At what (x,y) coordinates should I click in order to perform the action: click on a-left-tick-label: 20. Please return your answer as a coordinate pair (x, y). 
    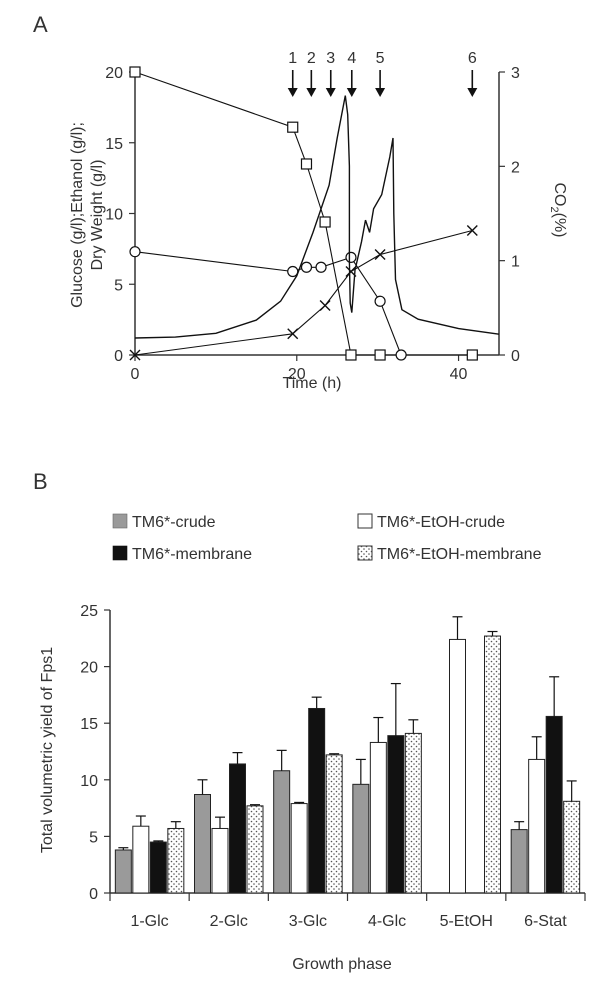
    Looking at the image, I should click on (114, 73).